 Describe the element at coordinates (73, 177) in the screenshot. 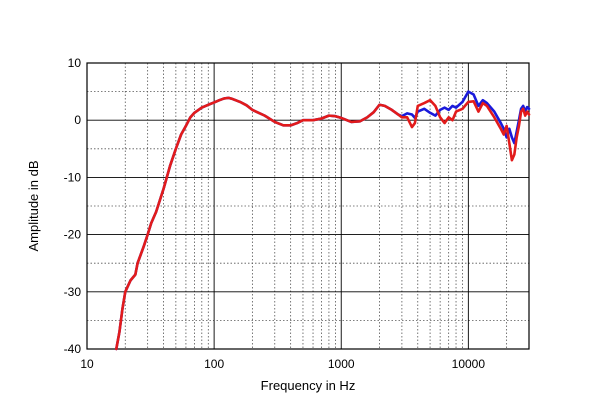

I see `y-tick-label: -10` at that location.